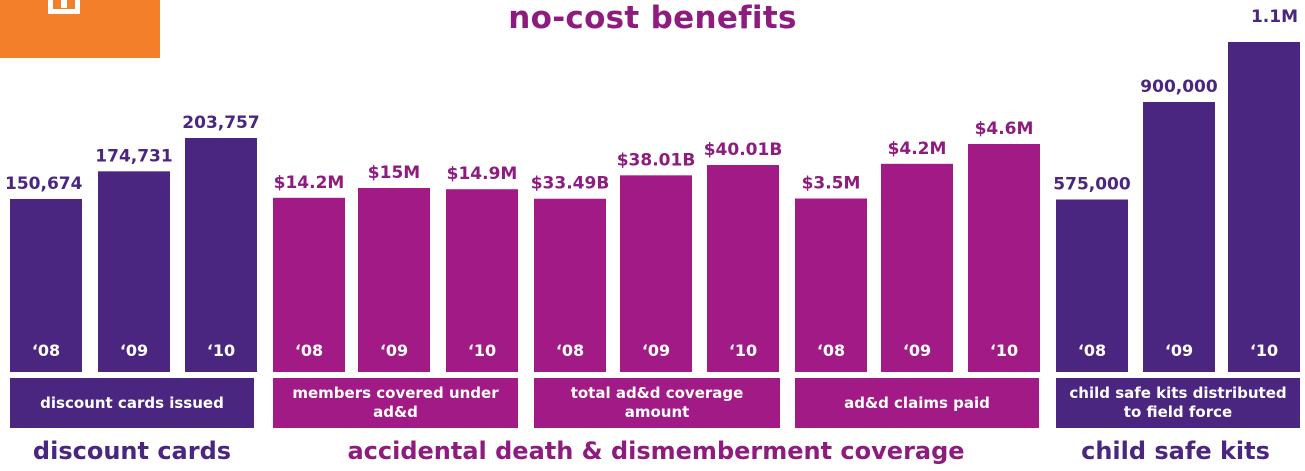  What do you see at coordinates (1004, 129) in the screenshot?
I see `value-label-3-2: $4.6M` at bounding box center [1004, 129].